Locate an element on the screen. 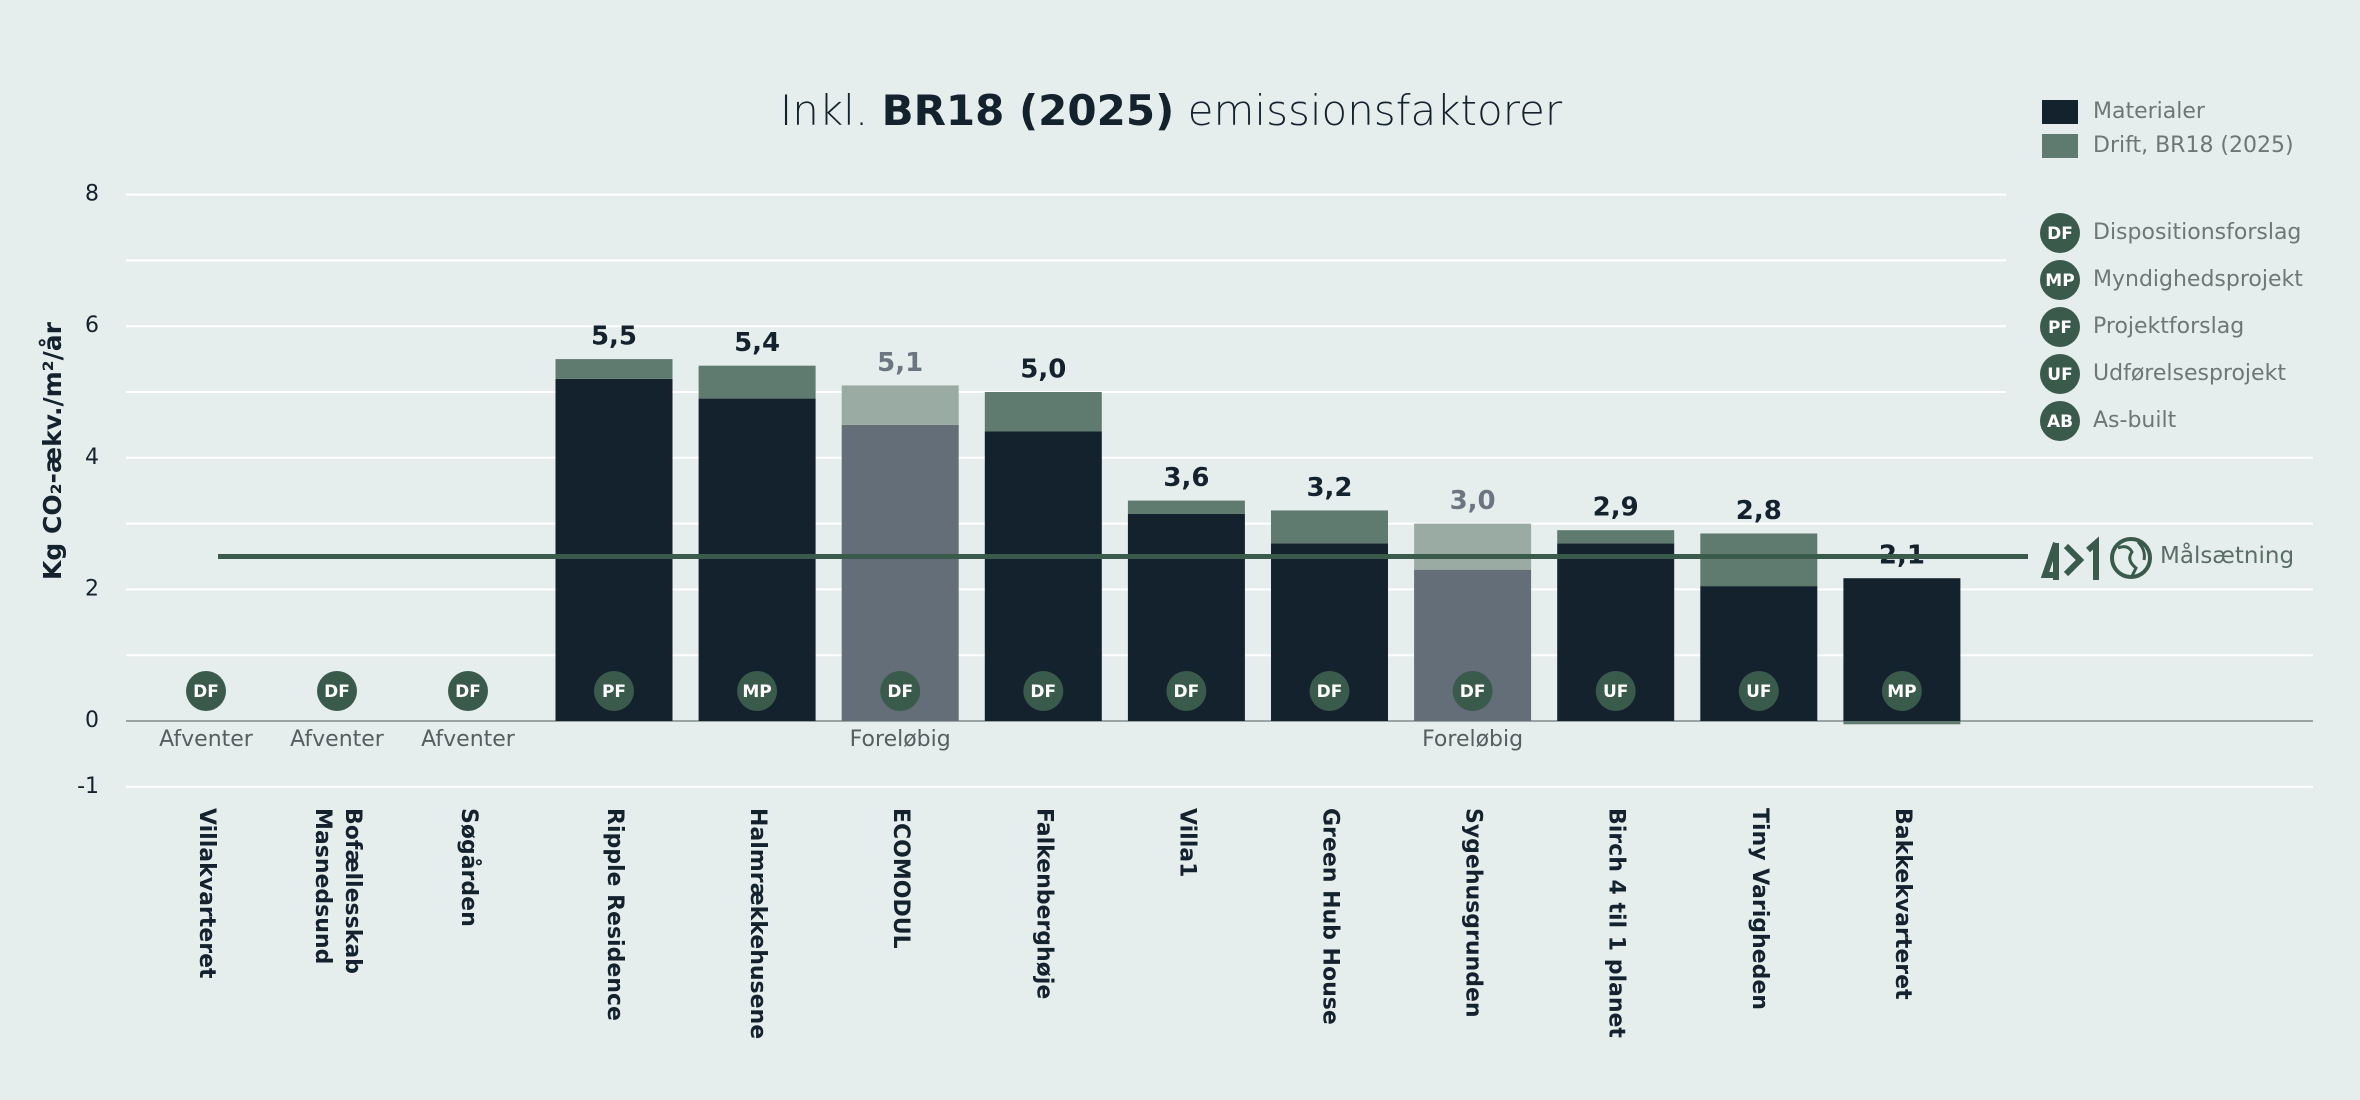 The width and height of the screenshot is (2360, 1100). legend-label: Projektforslag is located at coordinates (2168, 326).